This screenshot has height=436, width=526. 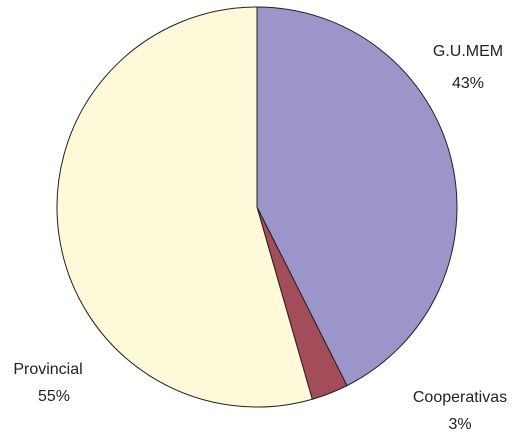 What do you see at coordinates (54, 396) in the screenshot?
I see `slice-value-label: 55%` at bounding box center [54, 396].